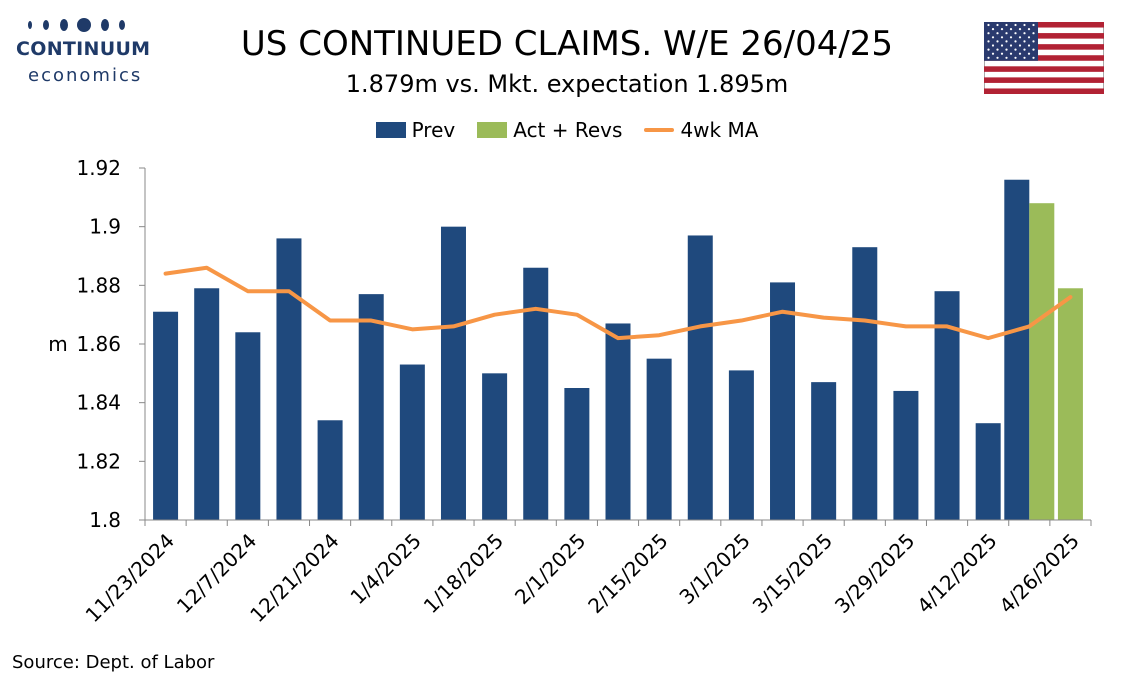  What do you see at coordinates (76, 25) in the screenshot?
I see `logo-dots-graphic` at bounding box center [76, 25].